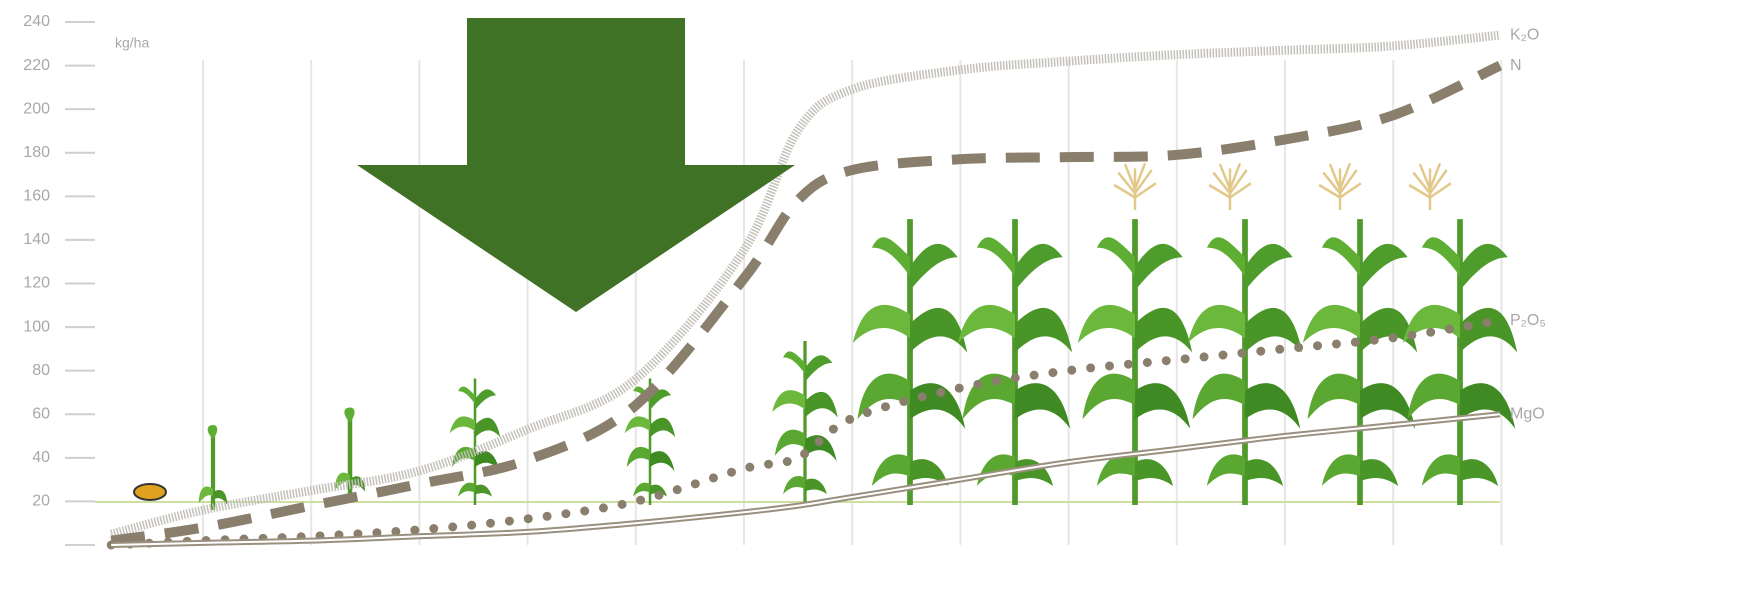 The height and width of the screenshot is (612, 1738). Describe the element at coordinates (1527, 413) in the screenshot. I see `series-label: MgO` at that location.